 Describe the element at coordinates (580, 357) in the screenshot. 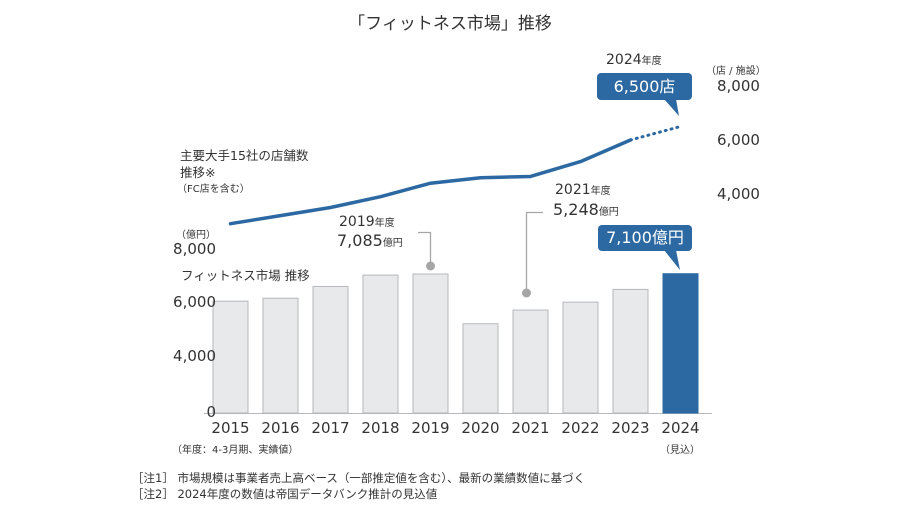

I see `bar-2022` at that location.